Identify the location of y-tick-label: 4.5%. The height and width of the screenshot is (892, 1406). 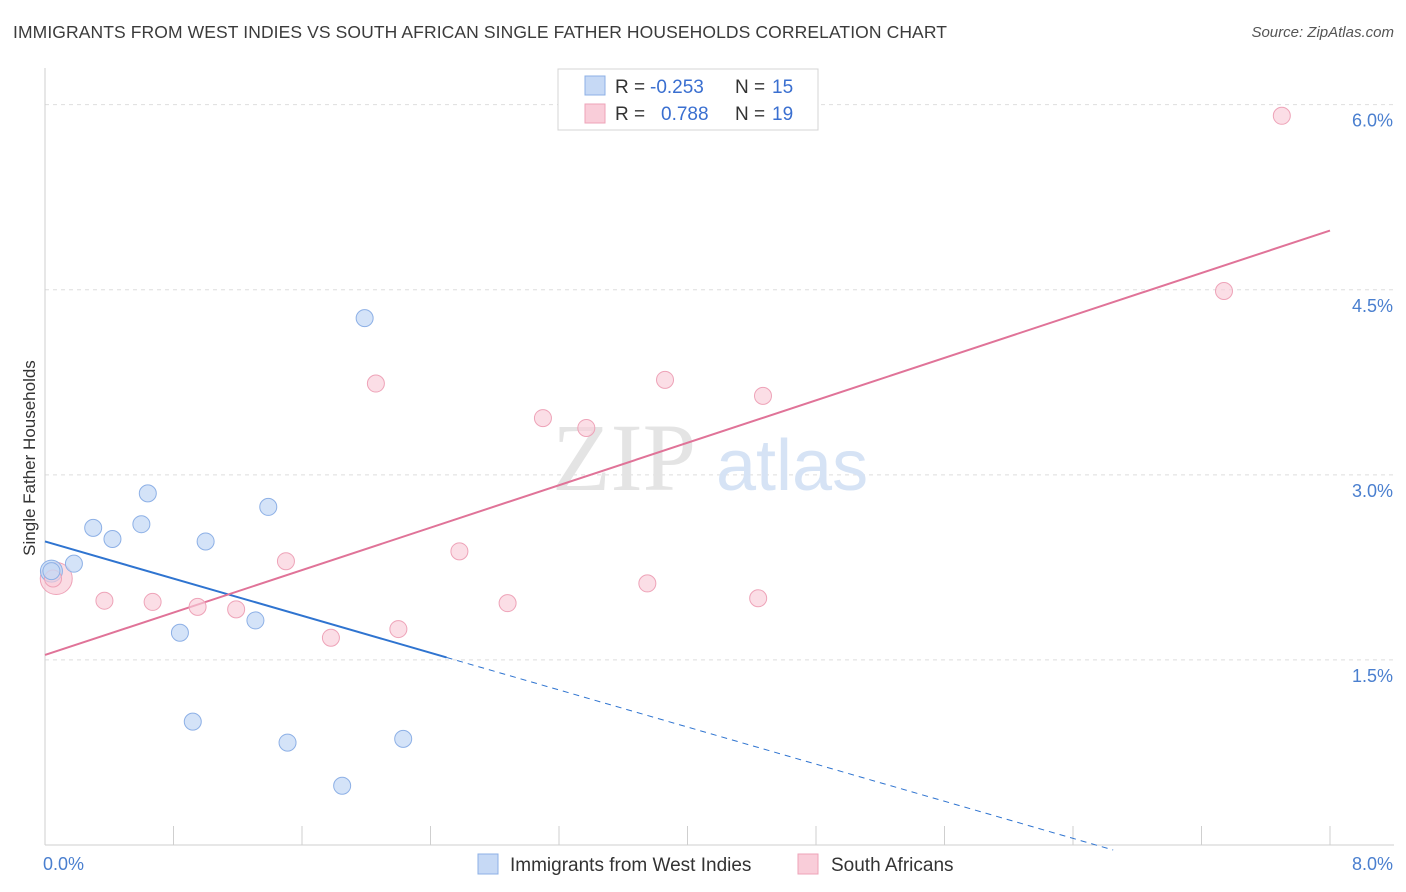
(1372, 306).